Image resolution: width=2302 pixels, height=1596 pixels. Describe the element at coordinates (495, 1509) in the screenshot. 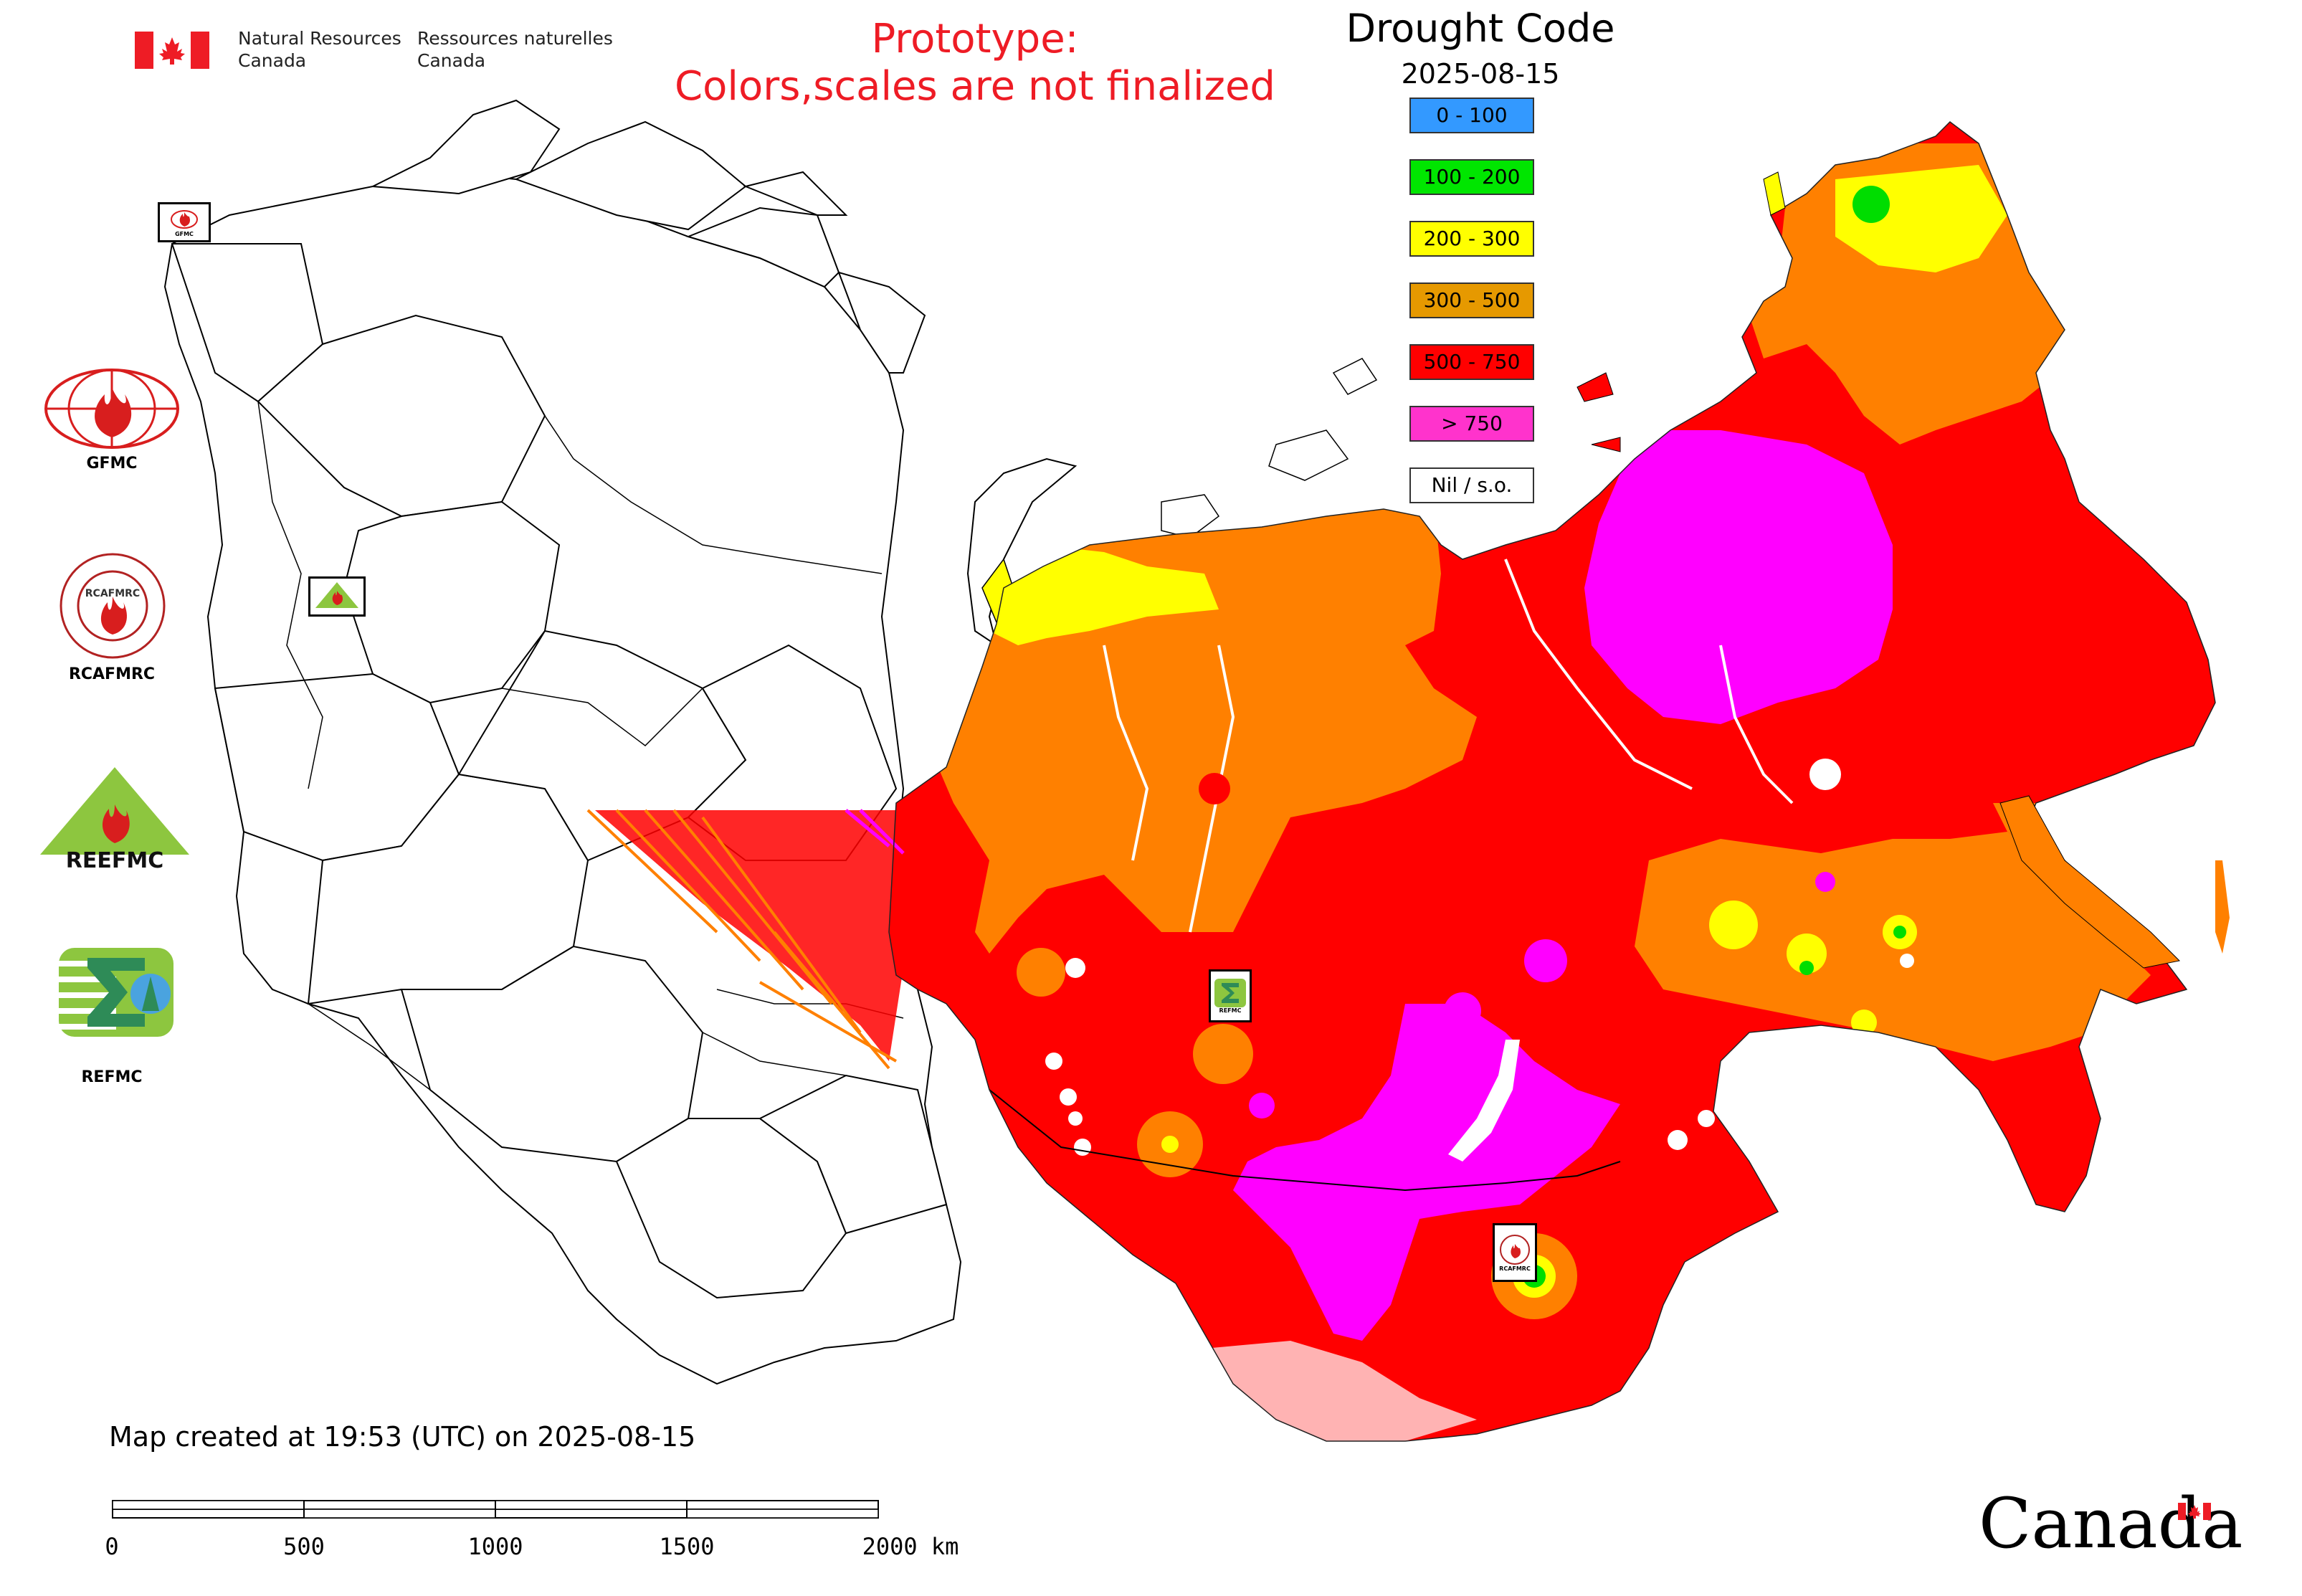

I see `scale-bar` at that location.